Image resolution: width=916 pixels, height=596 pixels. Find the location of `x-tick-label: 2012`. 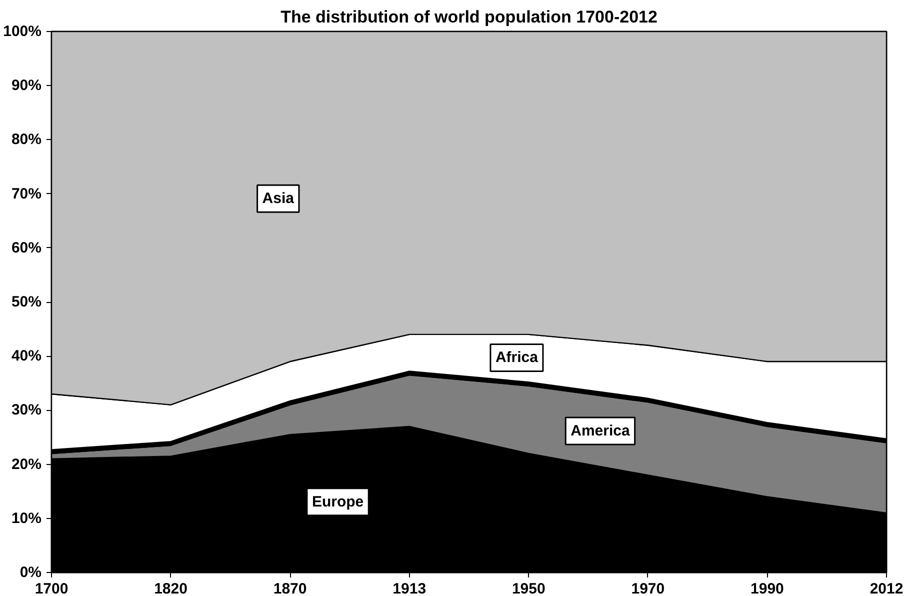

x-tick-label: 2012 is located at coordinates (887, 588).